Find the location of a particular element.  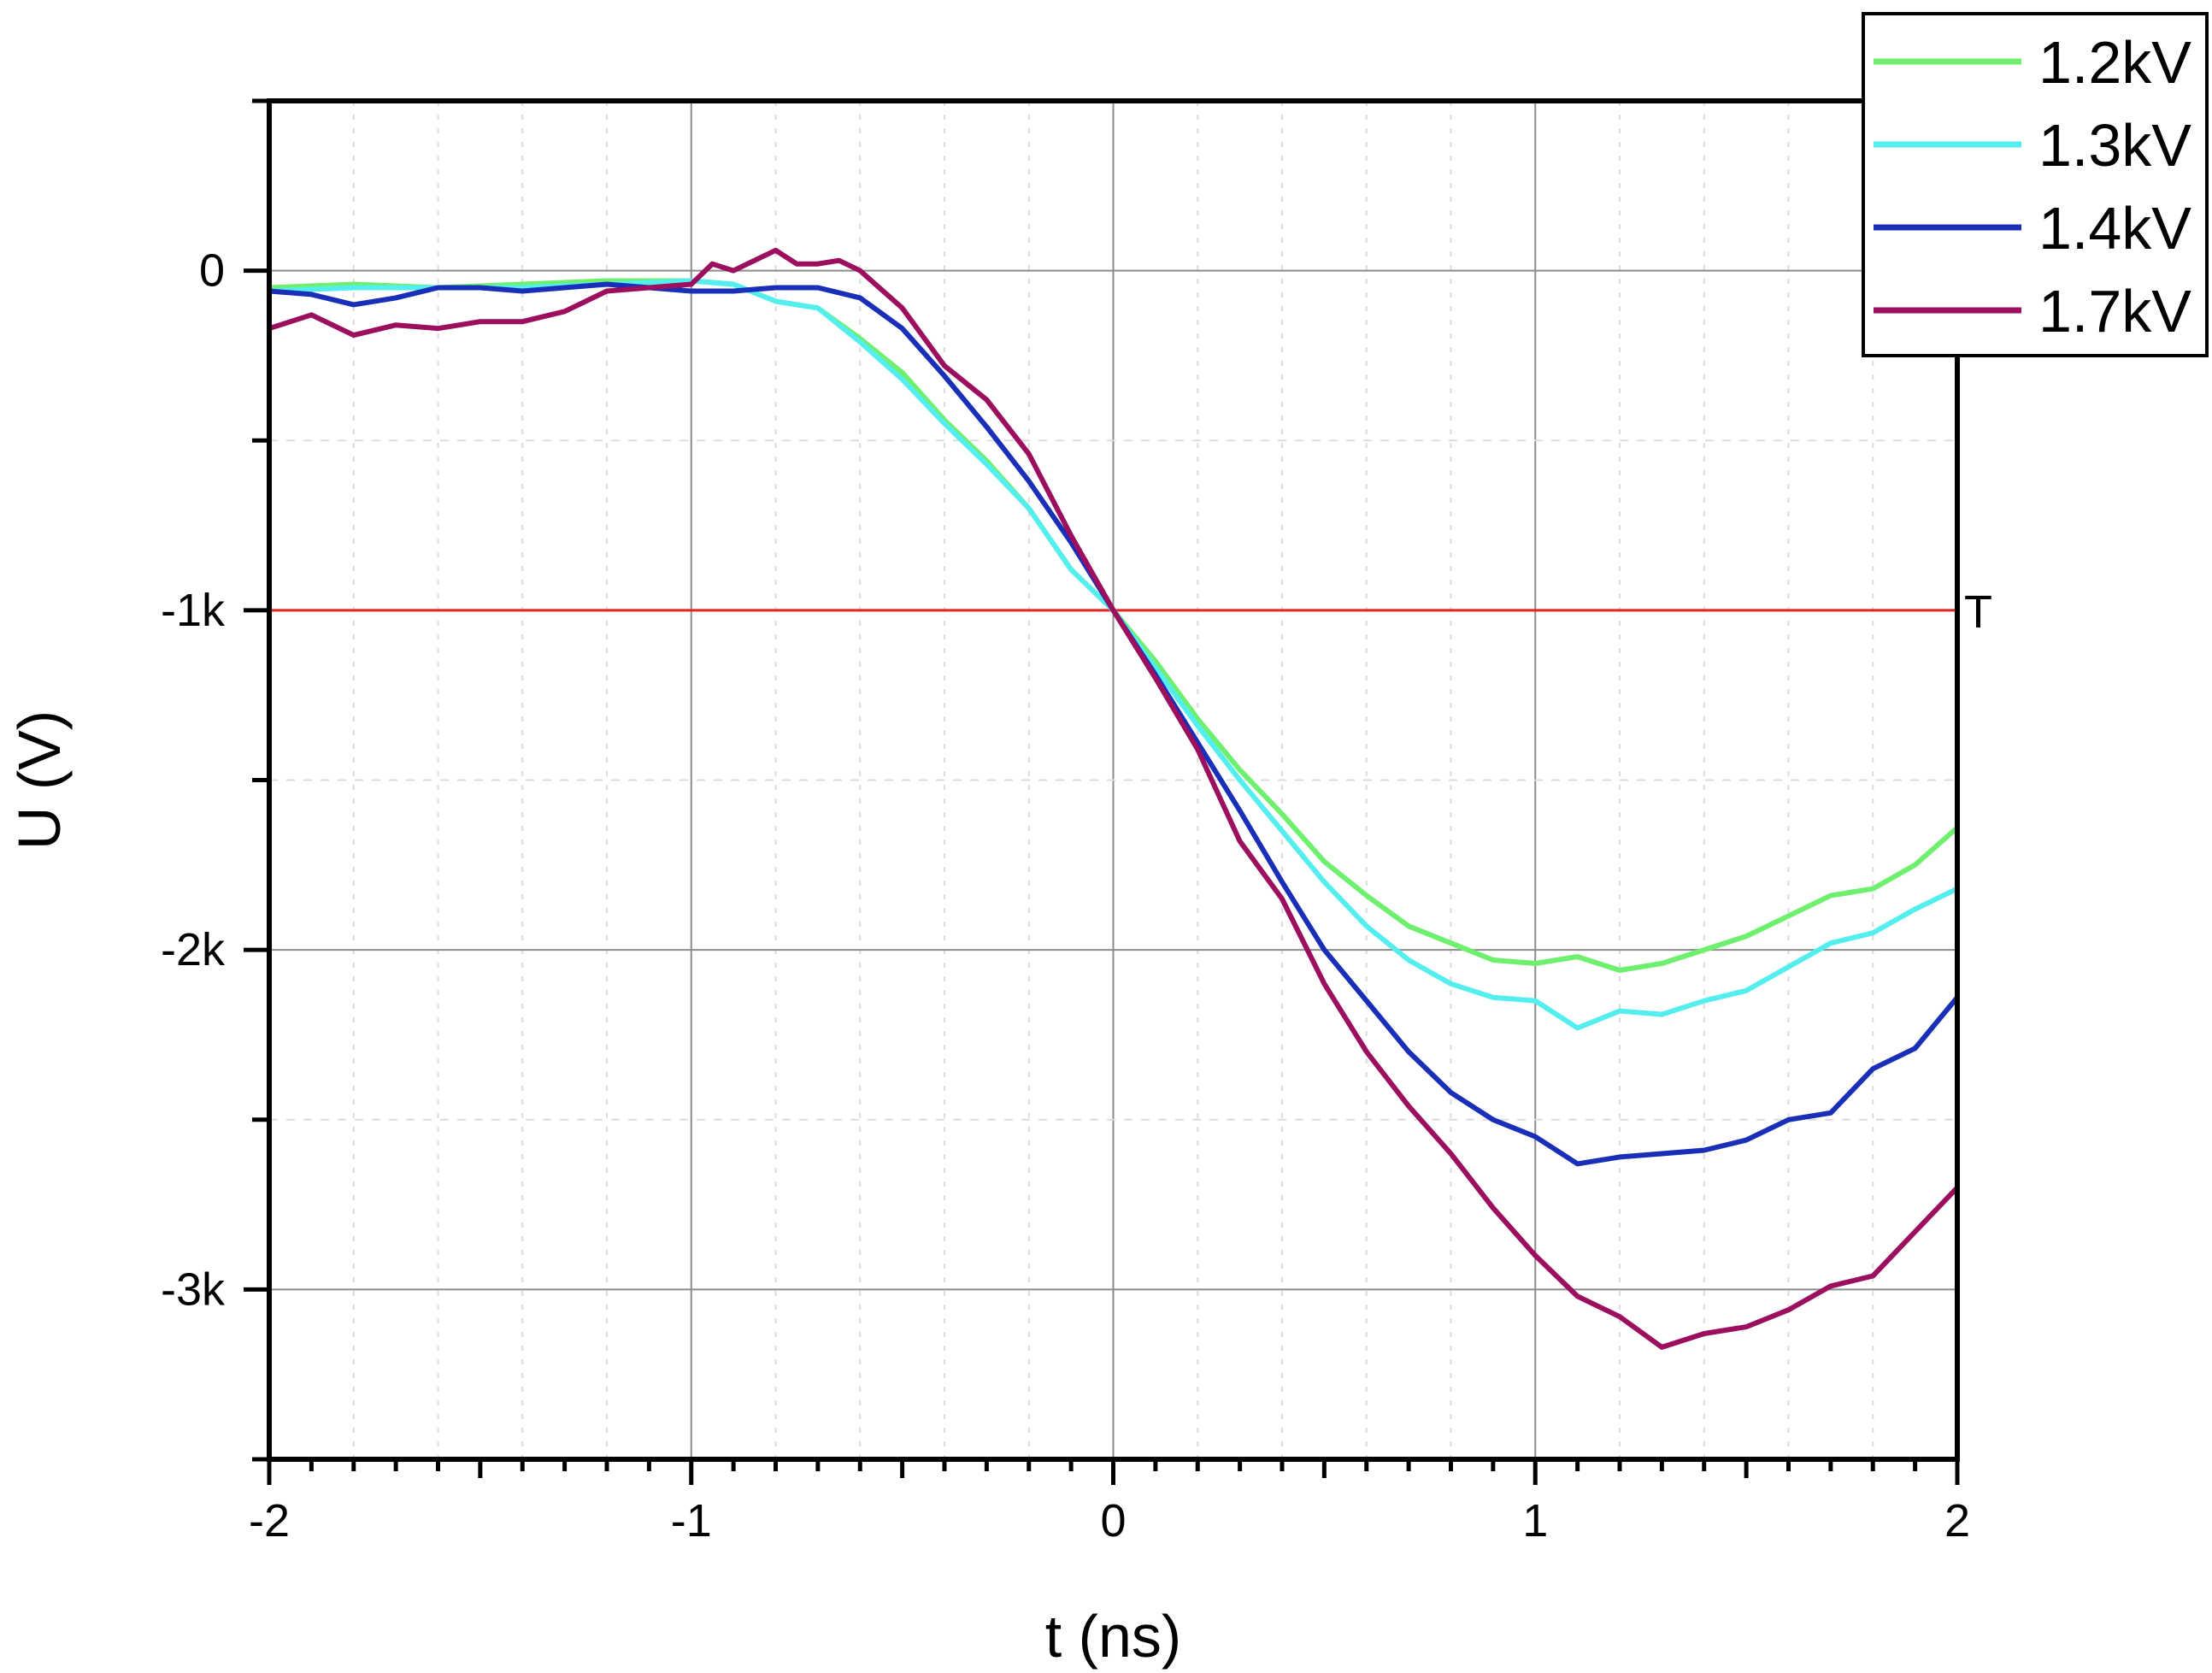

y-axis-title: U (V) is located at coordinates (39, 780).